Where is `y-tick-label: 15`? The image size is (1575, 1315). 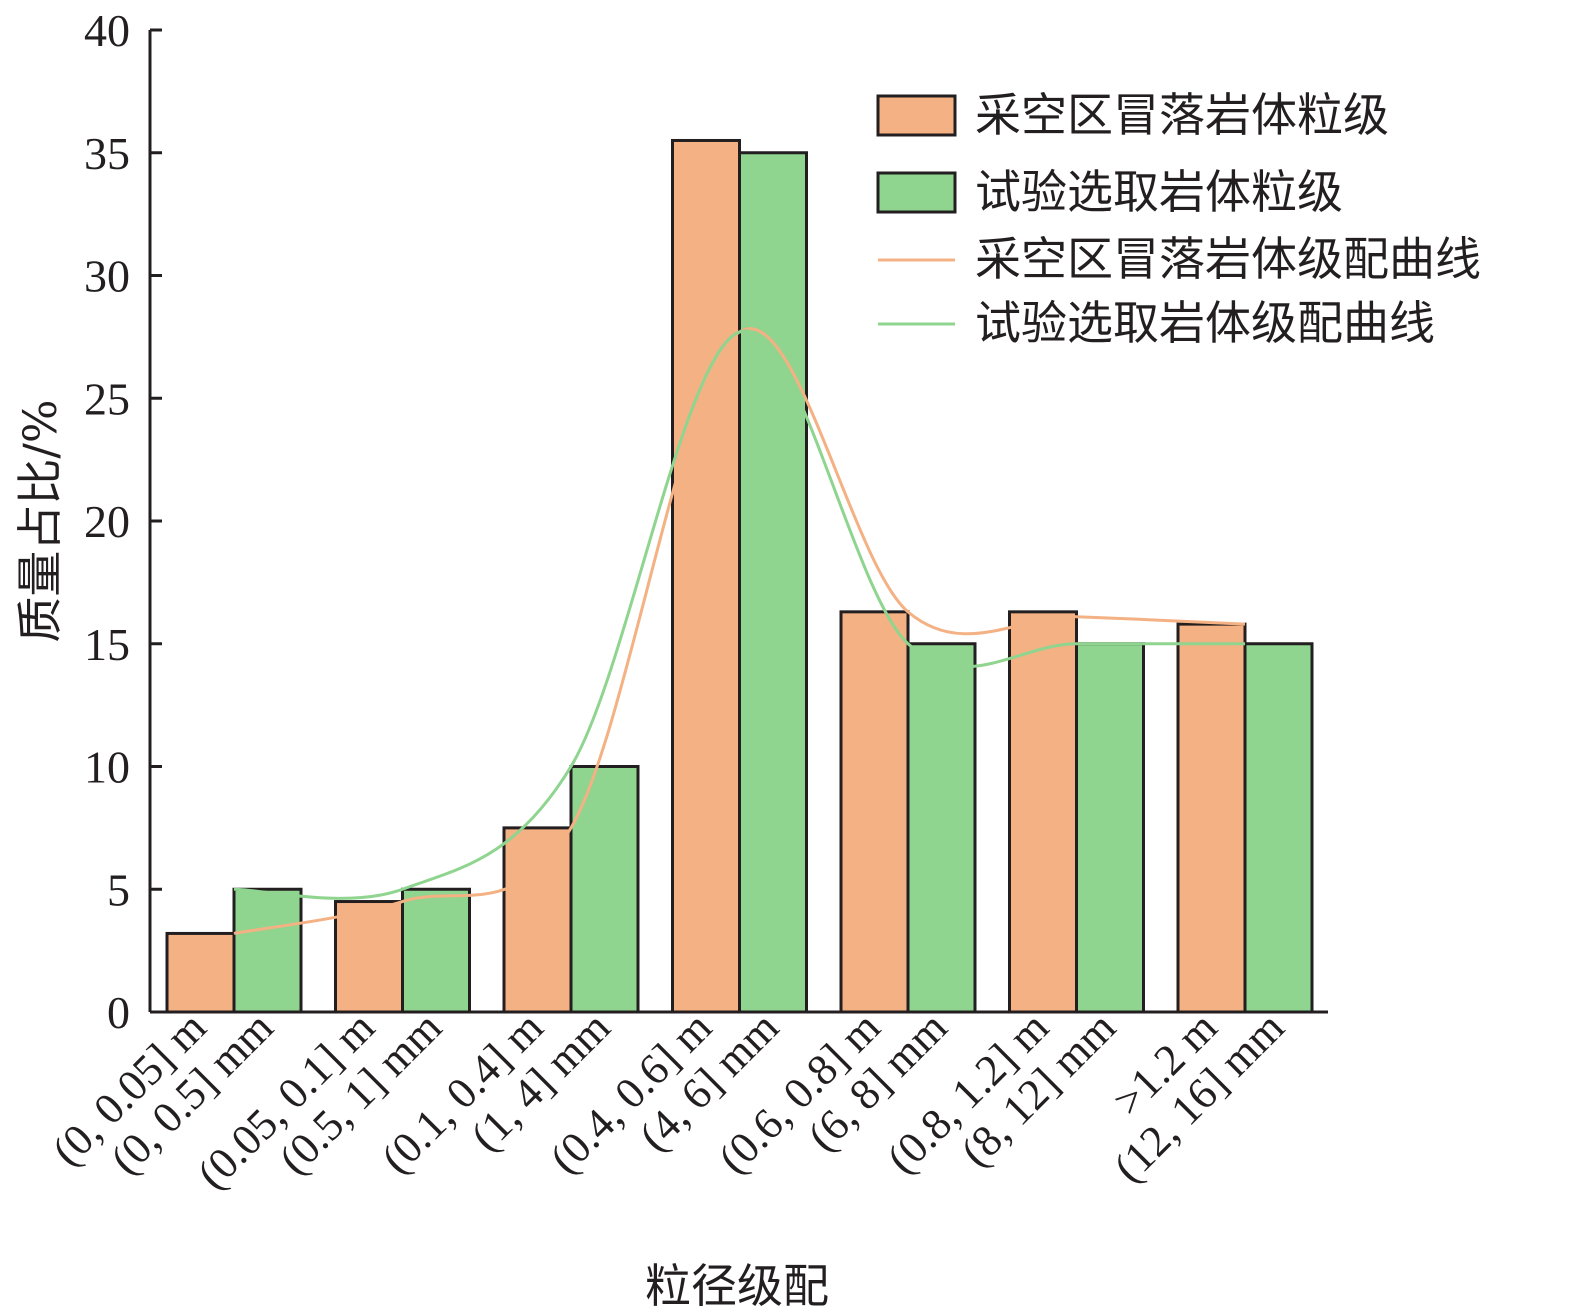 y-tick-label: 15 is located at coordinates (107, 644).